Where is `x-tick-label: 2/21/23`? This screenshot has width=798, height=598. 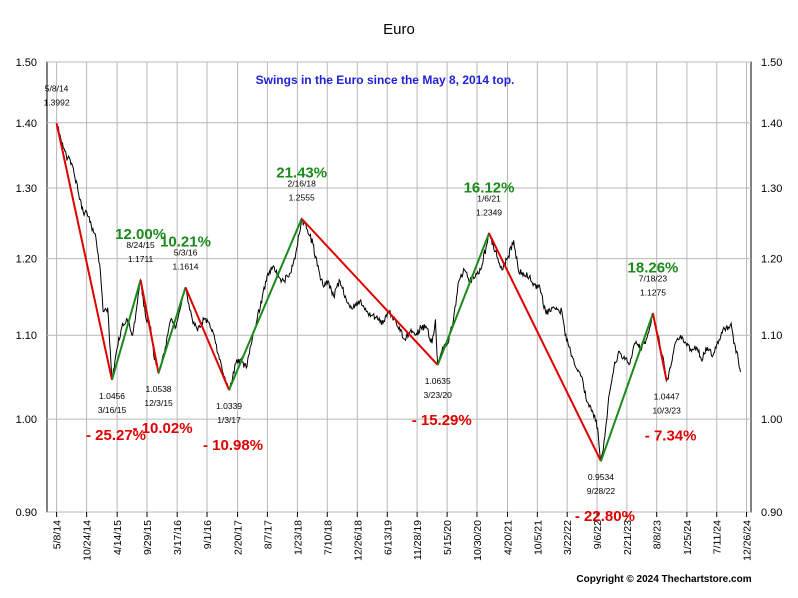 x-tick-label: 2/21/23 is located at coordinates (628, 537).